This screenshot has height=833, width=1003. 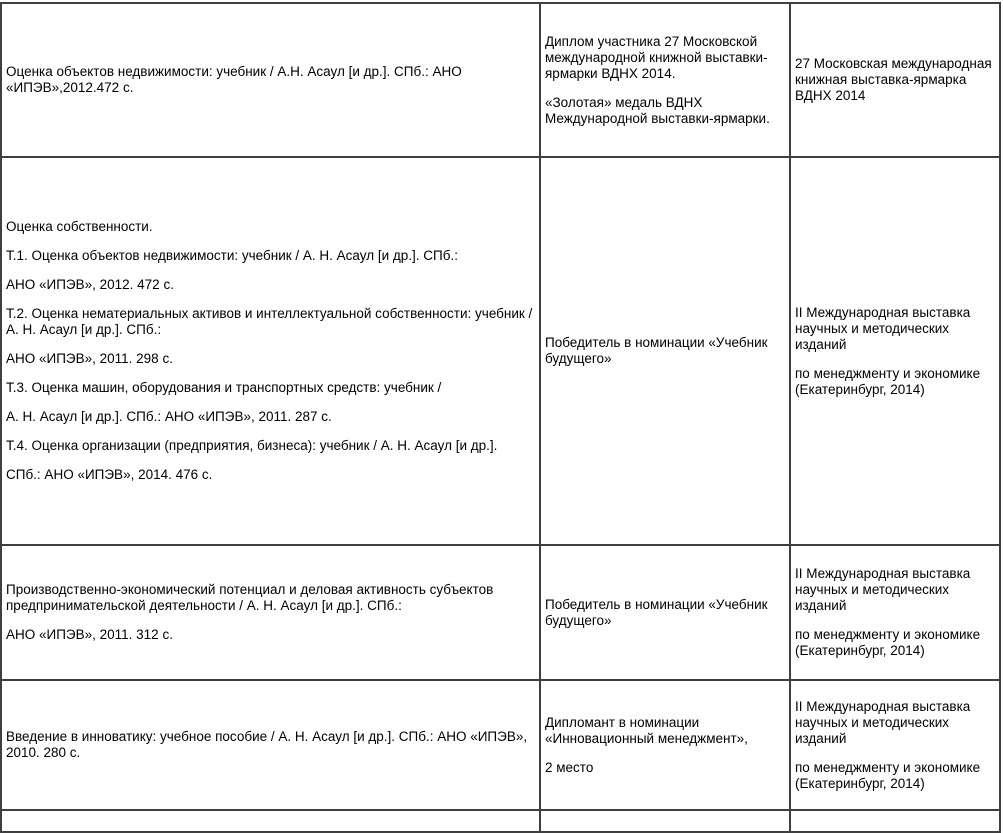 What do you see at coordinates (79, 226) in the screenshot?
I see `book-paragraph: Оценка собственности.` at bounding box center [79, 226].